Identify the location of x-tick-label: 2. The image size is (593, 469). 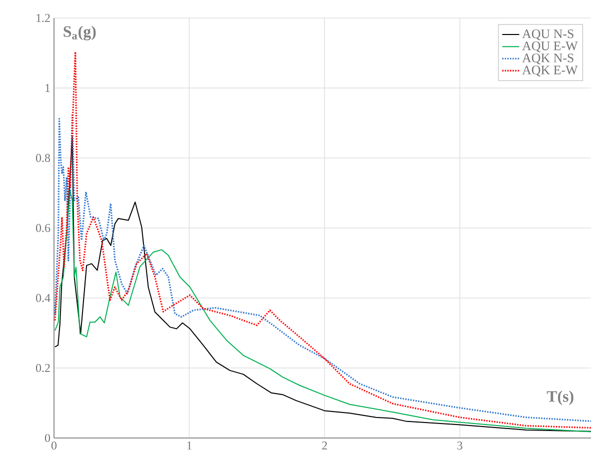
(324, 446).